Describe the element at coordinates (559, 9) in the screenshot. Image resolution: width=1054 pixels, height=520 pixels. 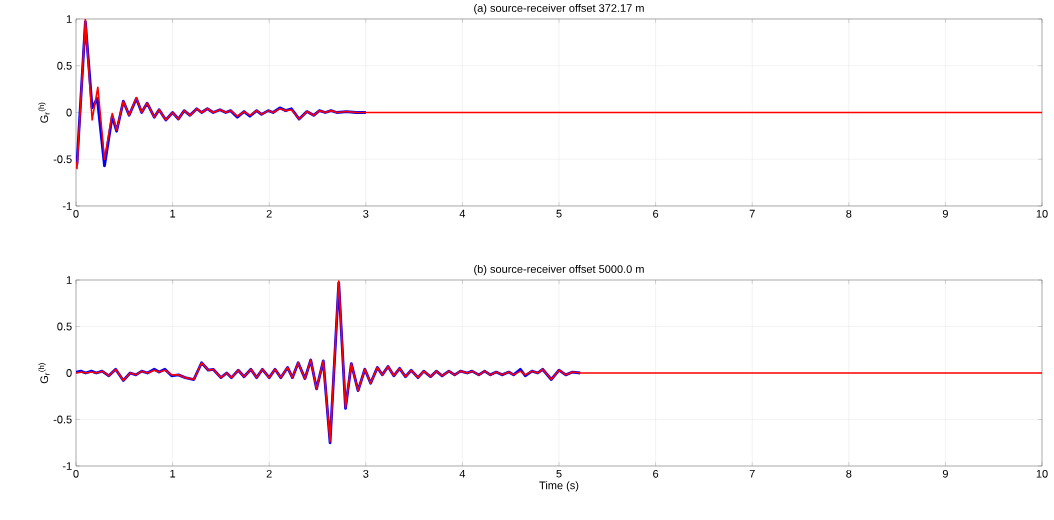
I see `chart-title: (a) source-receiver offset 372.17 m` at that location.